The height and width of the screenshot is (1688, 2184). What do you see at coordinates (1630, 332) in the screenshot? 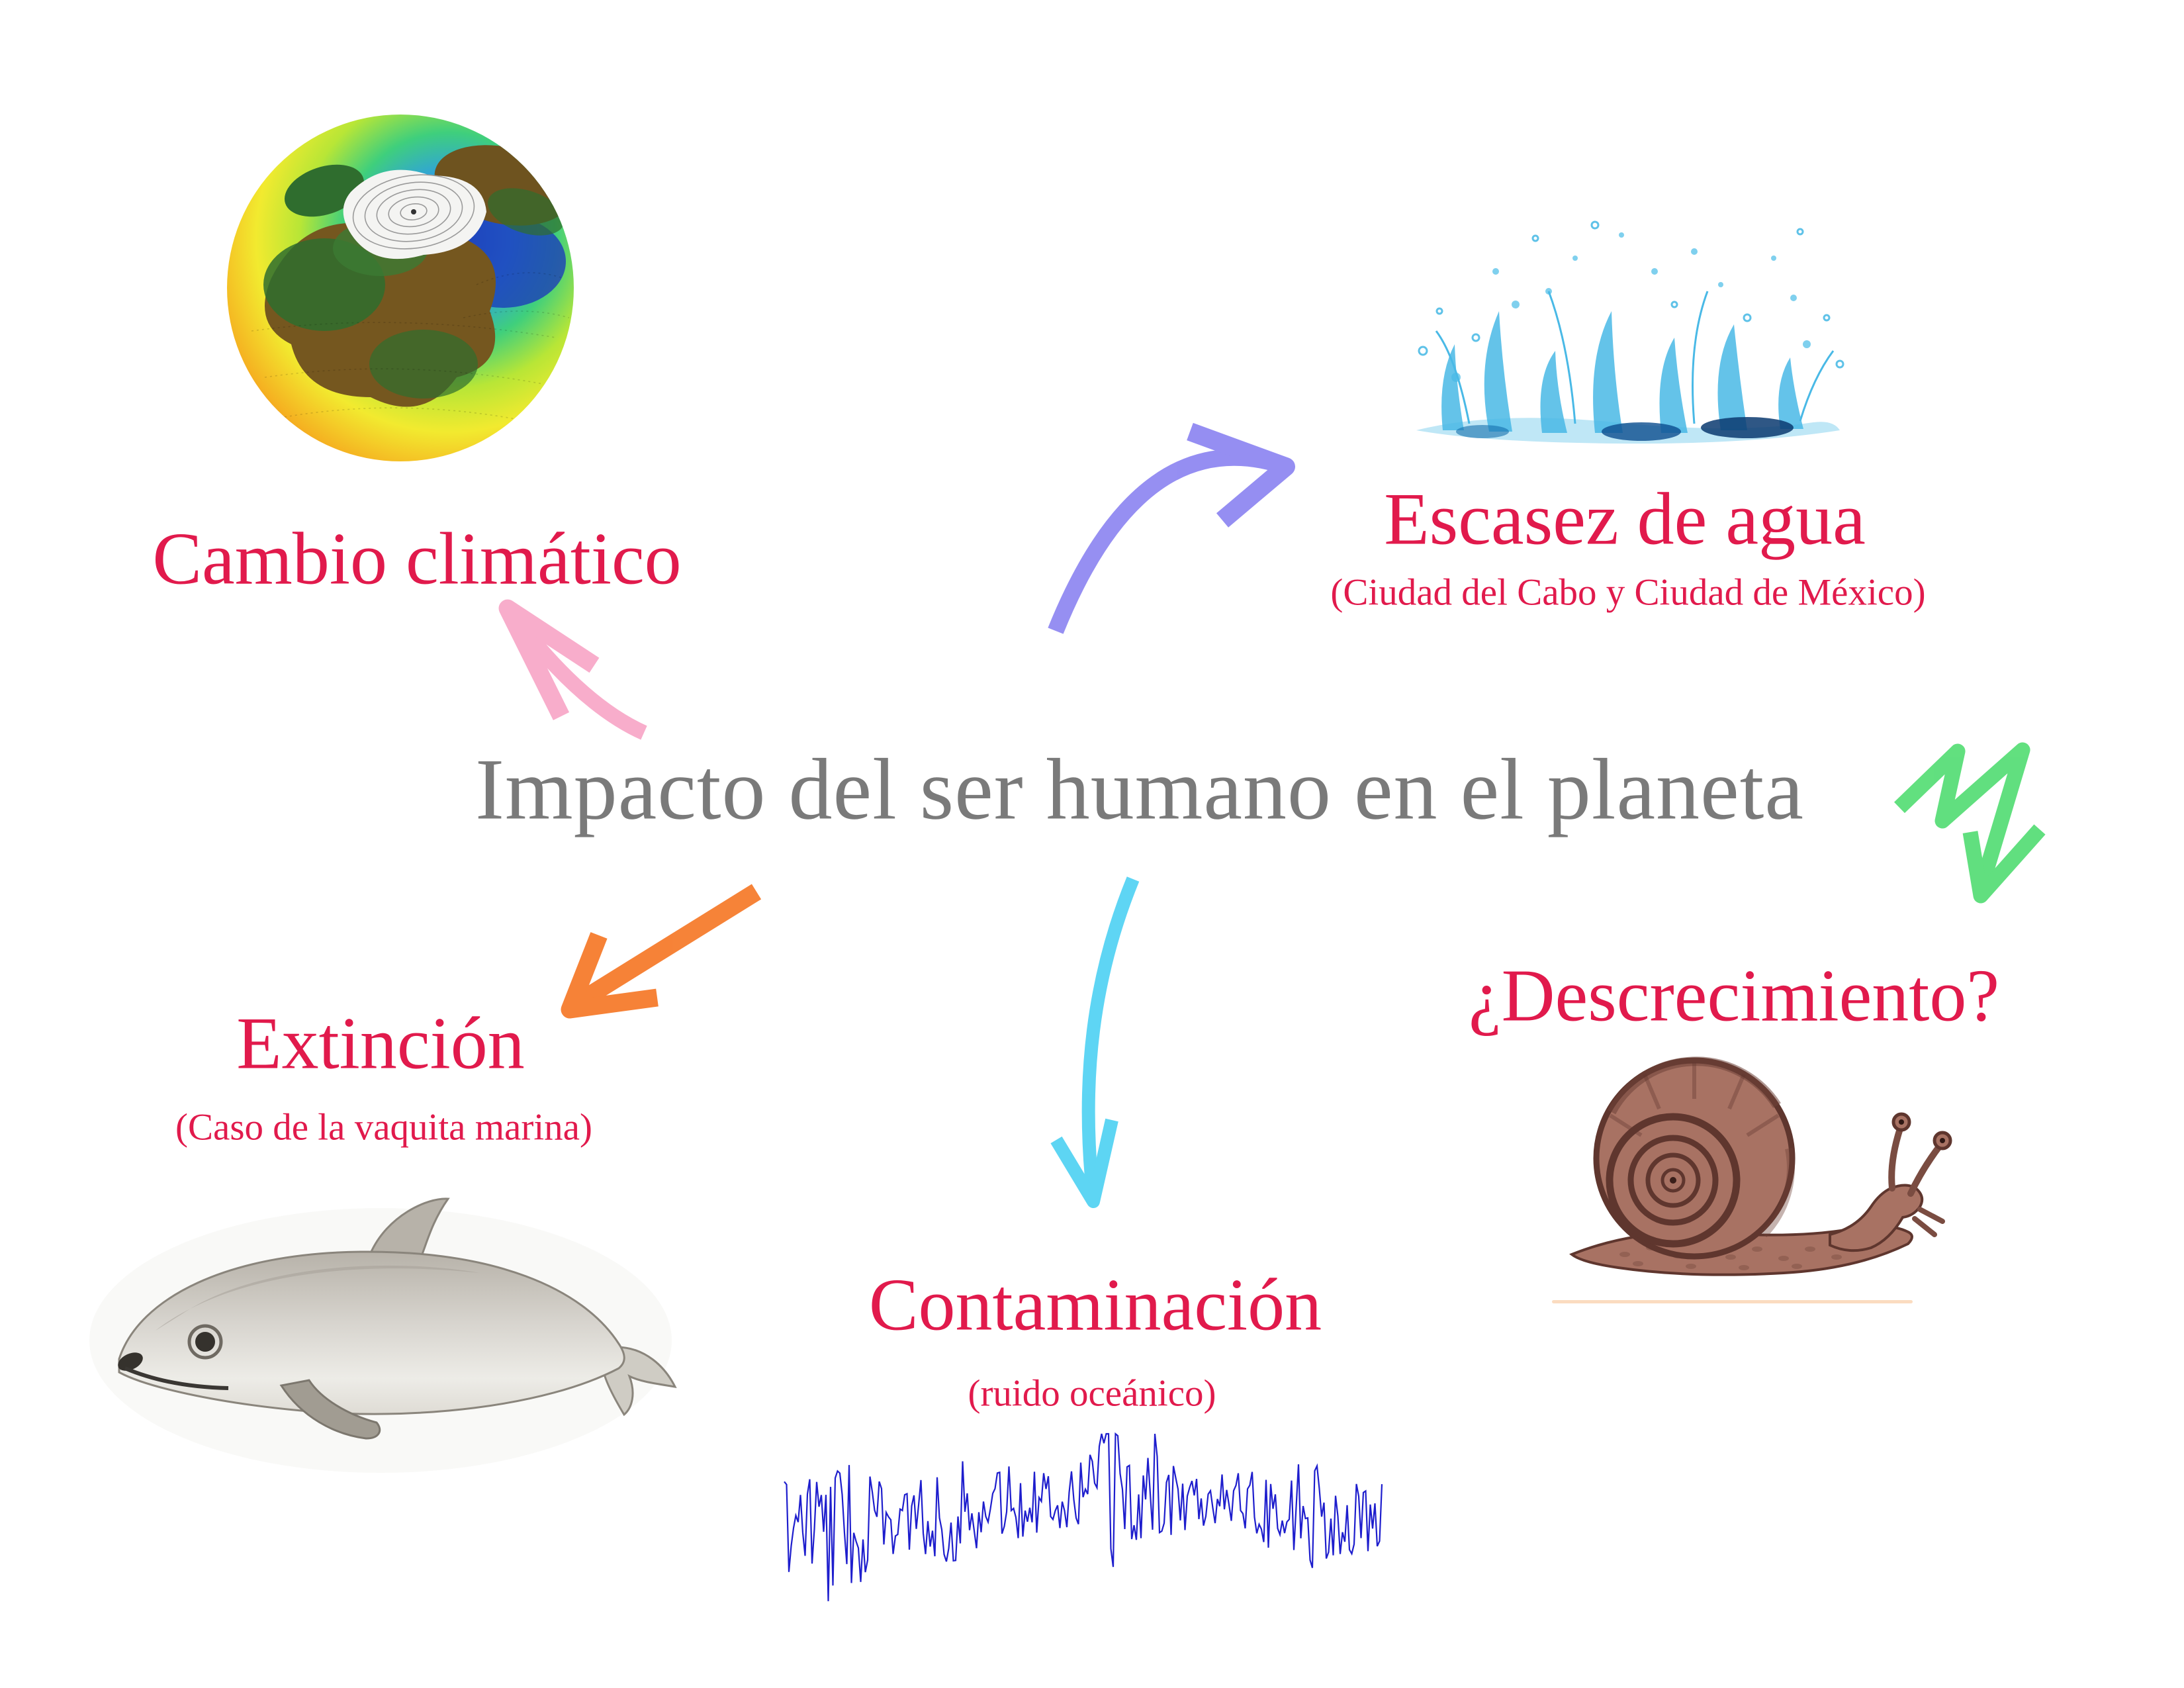
I see `water-splash-illustration` at bounding box center [1630, 332].